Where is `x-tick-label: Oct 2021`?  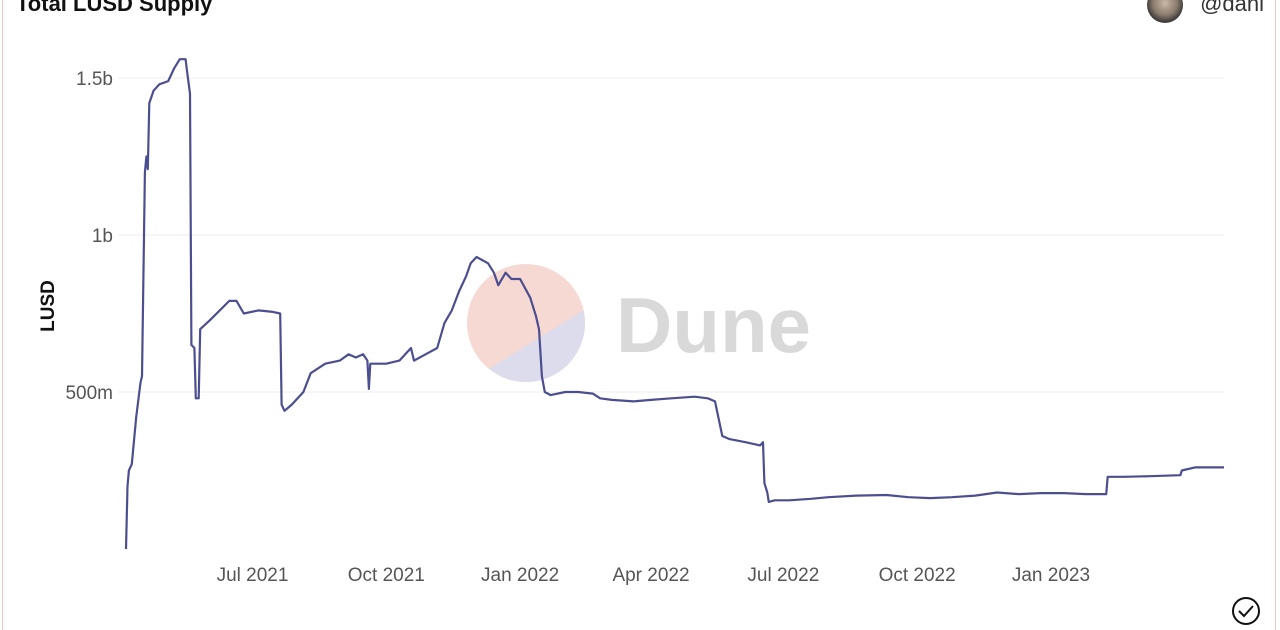
x-tick-label: Oct 2021 is located at coordinates (386, 575).